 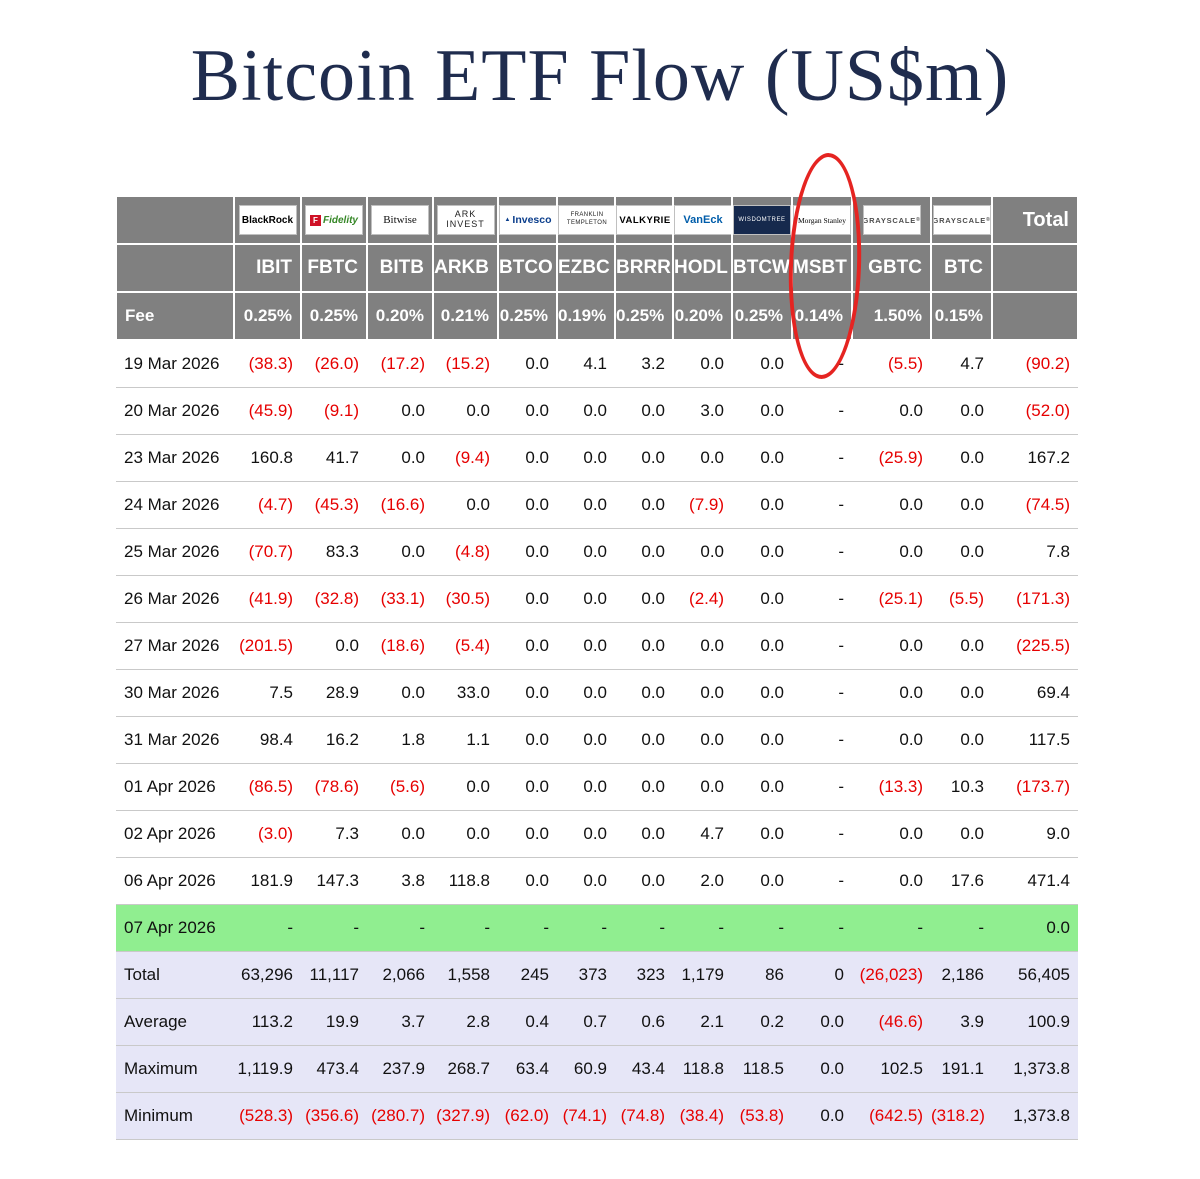 What do you see at coordinates (175, 693) in the screenshot?
I see `date-cell: 30 Mar 2026` at bounding box center [175, 693].